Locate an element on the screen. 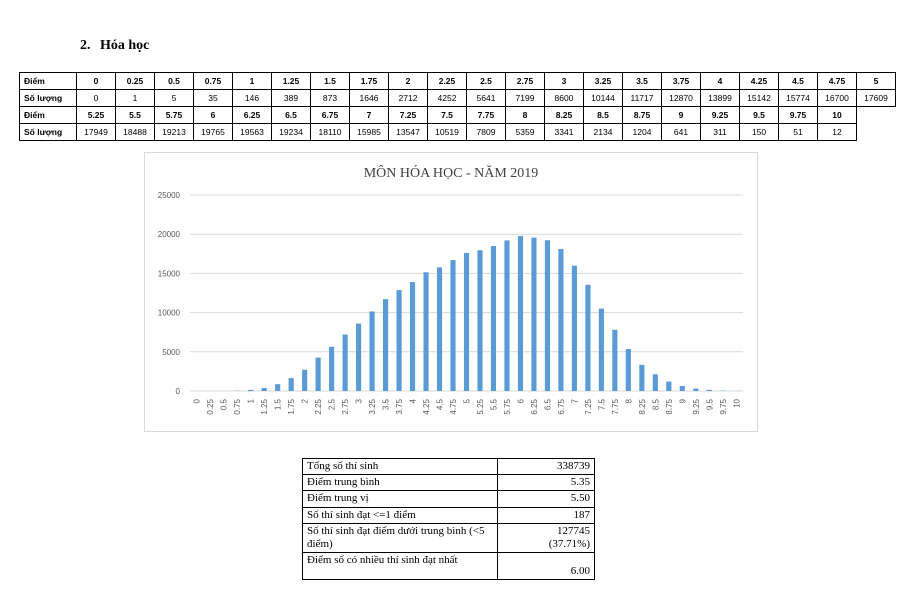  stat-value-median: 5.50 is located at coordinates (546, 499).